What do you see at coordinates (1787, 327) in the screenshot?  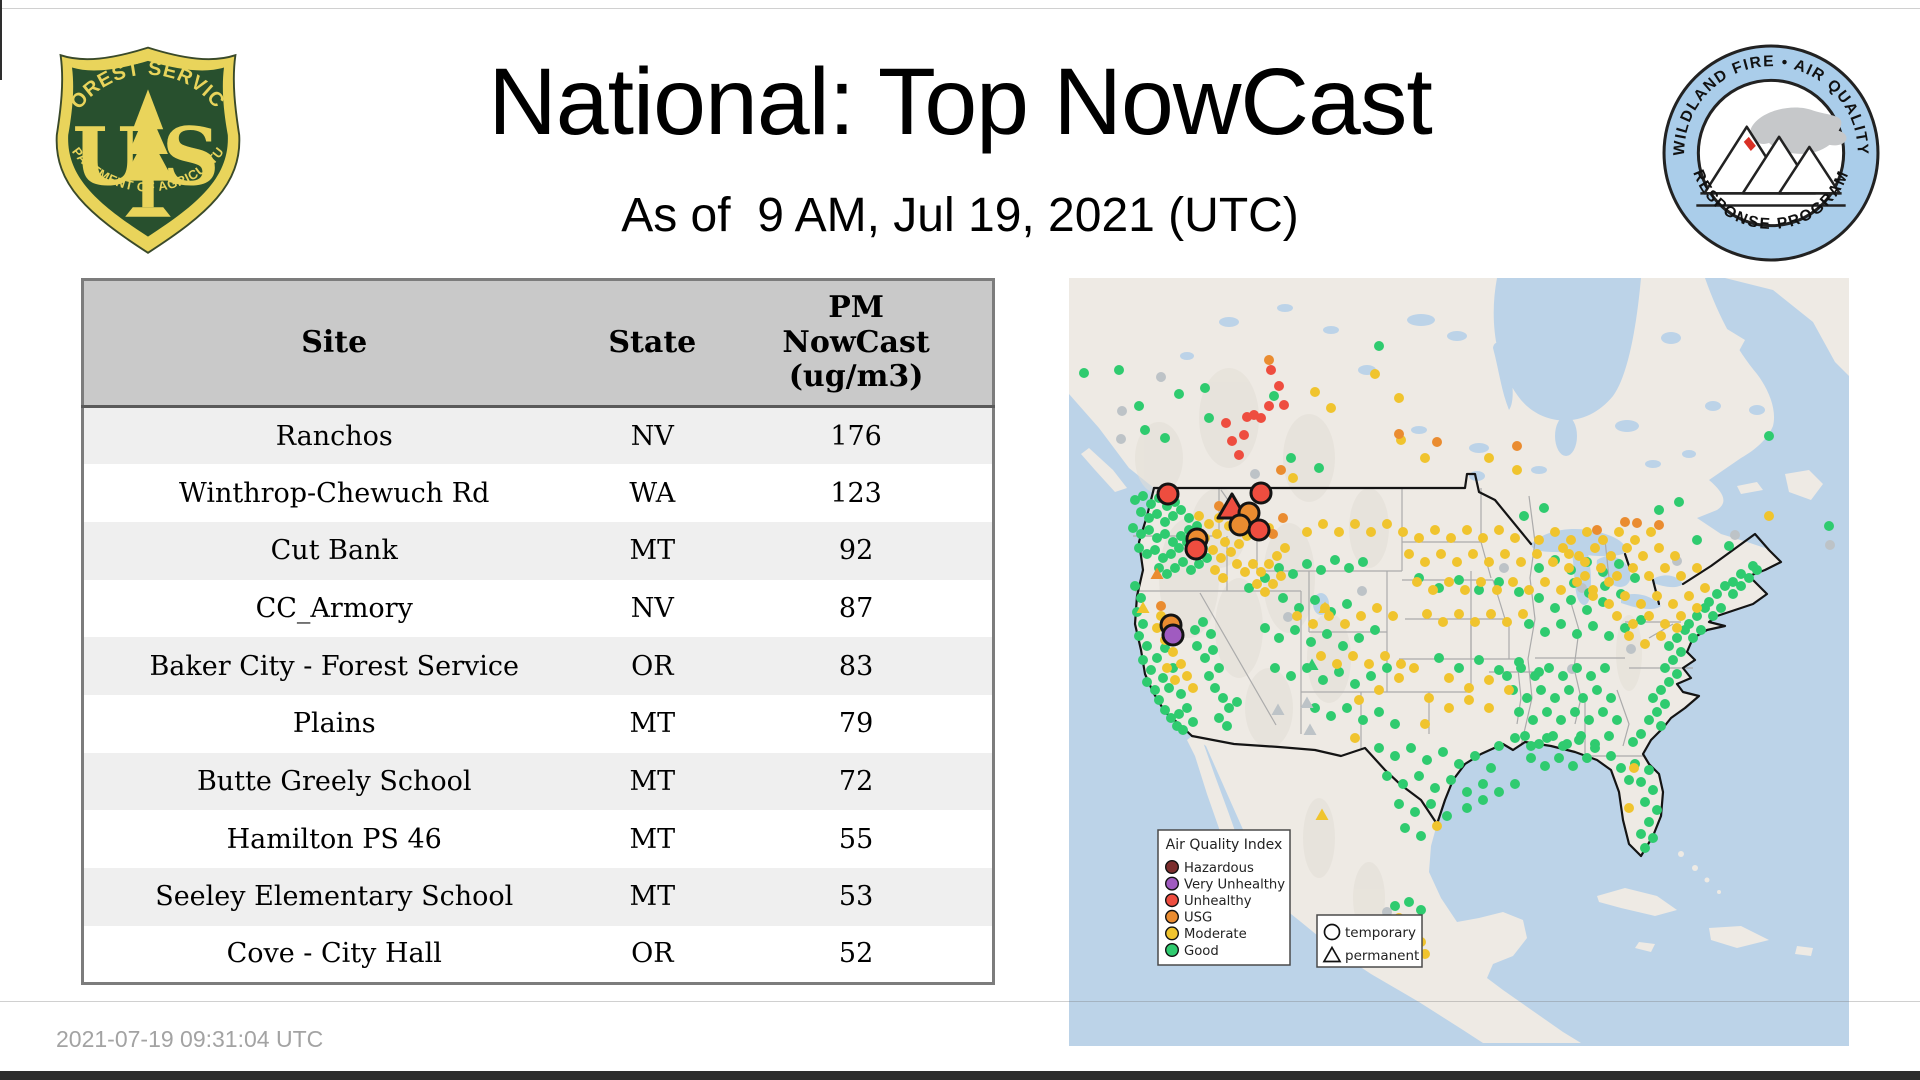 I see `arctic-land` at bounding box center [1787, 327].